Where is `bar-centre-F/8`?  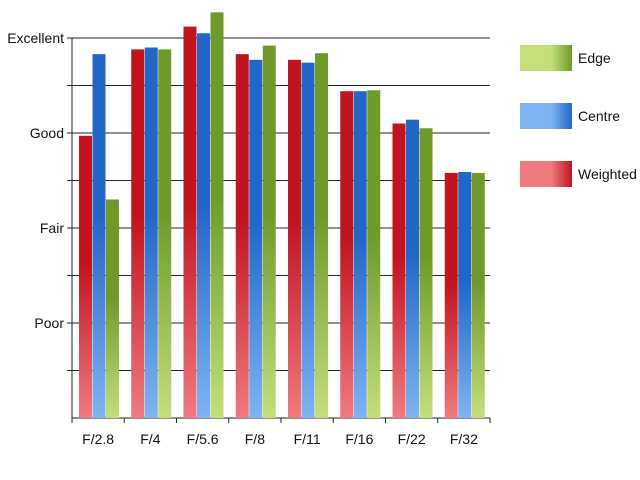
bar-centre-F/8 is located at coordinates (256, 238).